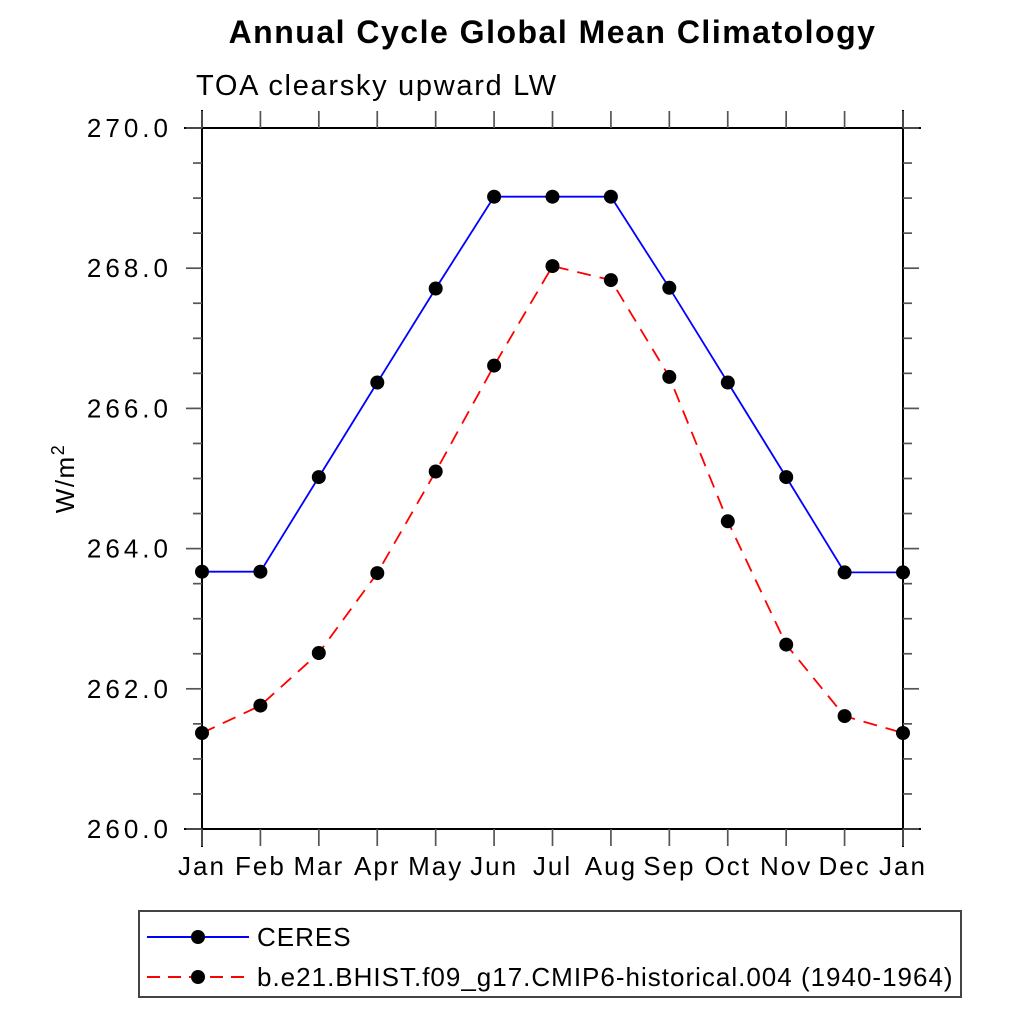 The image size is (1024, 1024). Describe the element at coordinates (129, 829) in the screenshot. I see `y-tick-label: 260.0` at that location.